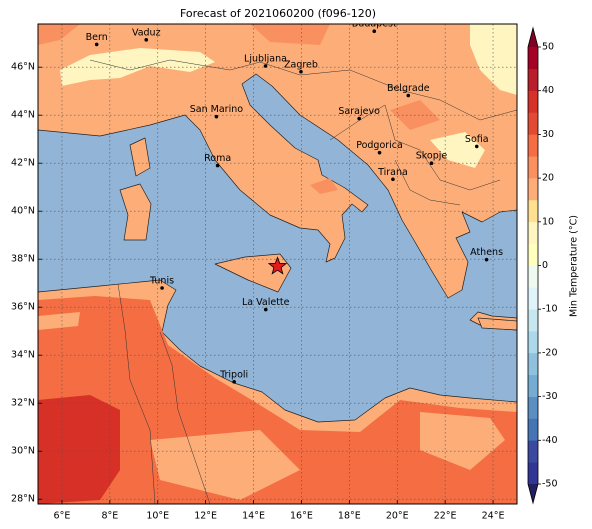 Image resolution: width=592 pixels, height=529 pixels. I want to click on colorbar-tick-label: 0, so click(545, 265).